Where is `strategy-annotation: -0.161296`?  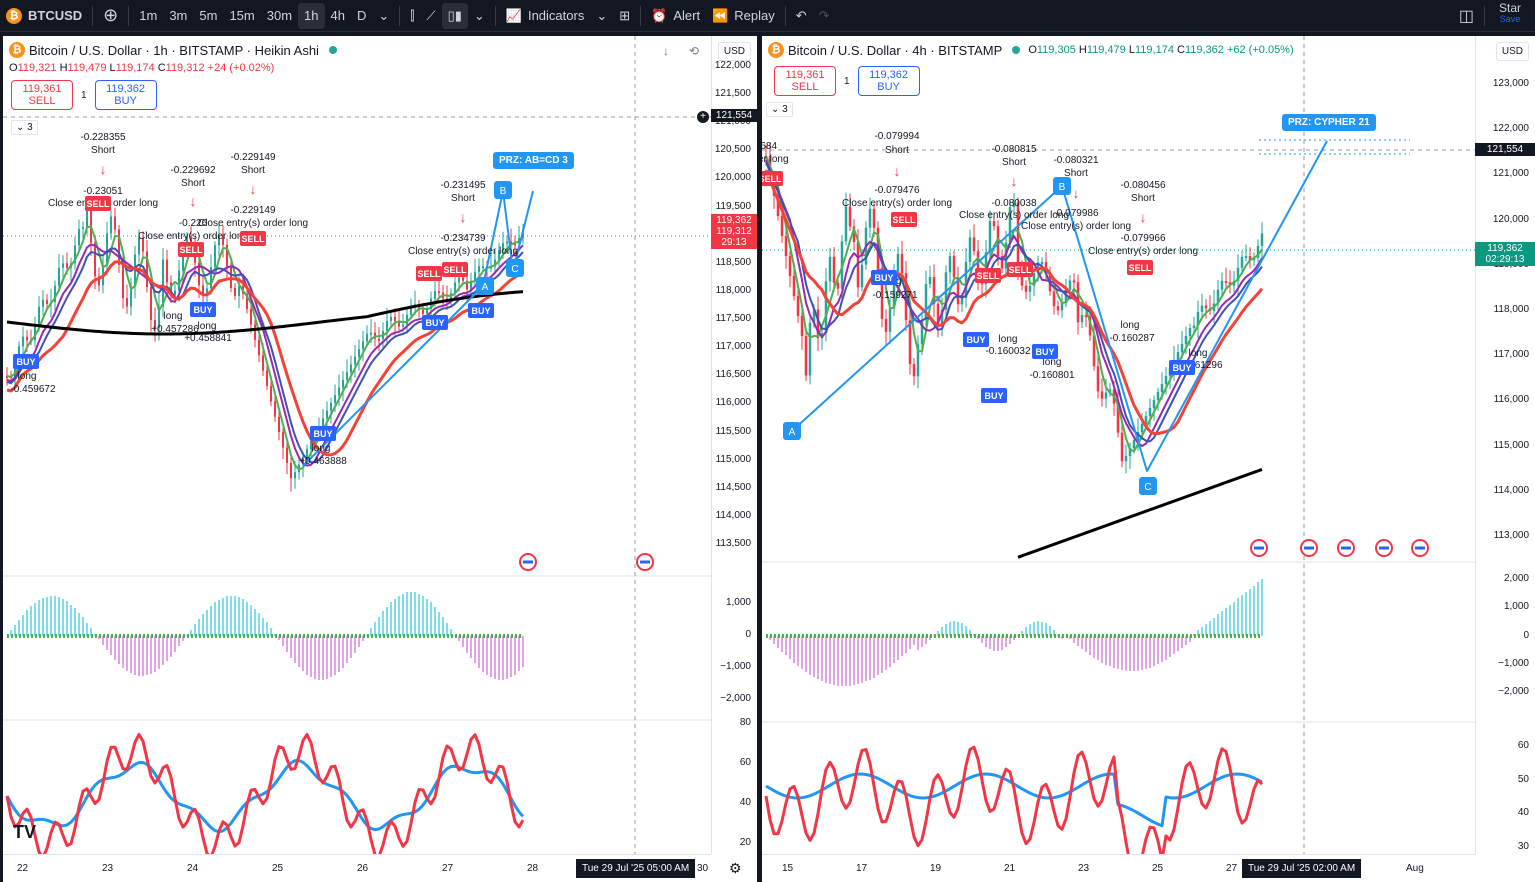 strategy-annotation: -0.161296 is located at coordinates (1199, 365).